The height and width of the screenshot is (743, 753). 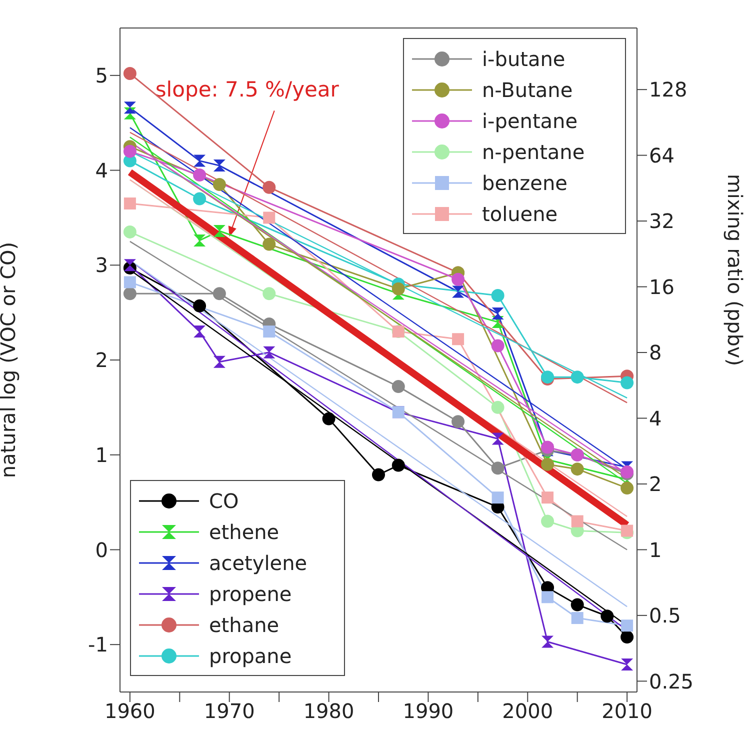 I want to click on y2-tick-label: 32, so click(x=661, y=221).